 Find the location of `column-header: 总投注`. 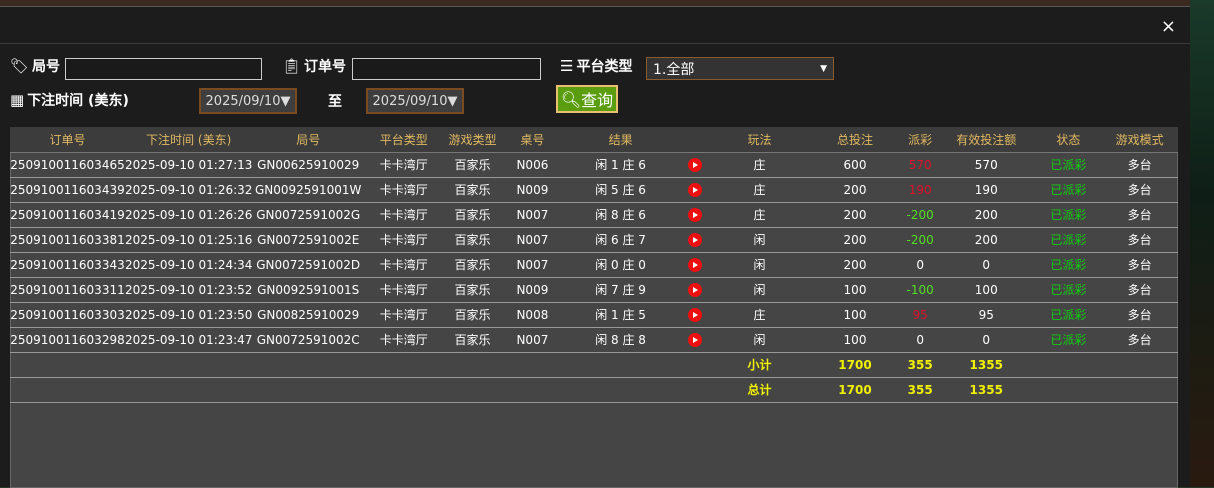

column-header: 总投注 is located at coordinates (855, 140).